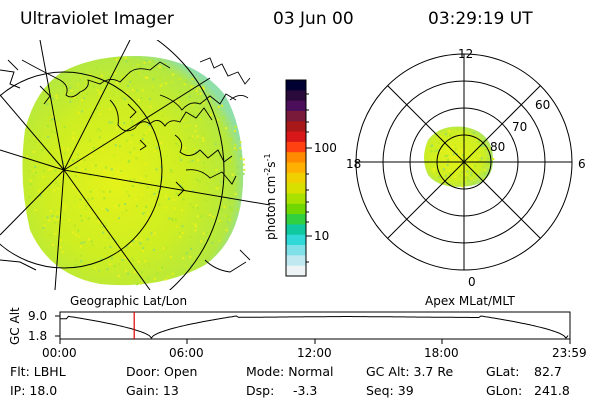 Image resolution: width=600 pixels, height=400 pixels. Describe the element at coordinates (504, 390) in the screenshot. I see `glon-info: GLon:` at that location.